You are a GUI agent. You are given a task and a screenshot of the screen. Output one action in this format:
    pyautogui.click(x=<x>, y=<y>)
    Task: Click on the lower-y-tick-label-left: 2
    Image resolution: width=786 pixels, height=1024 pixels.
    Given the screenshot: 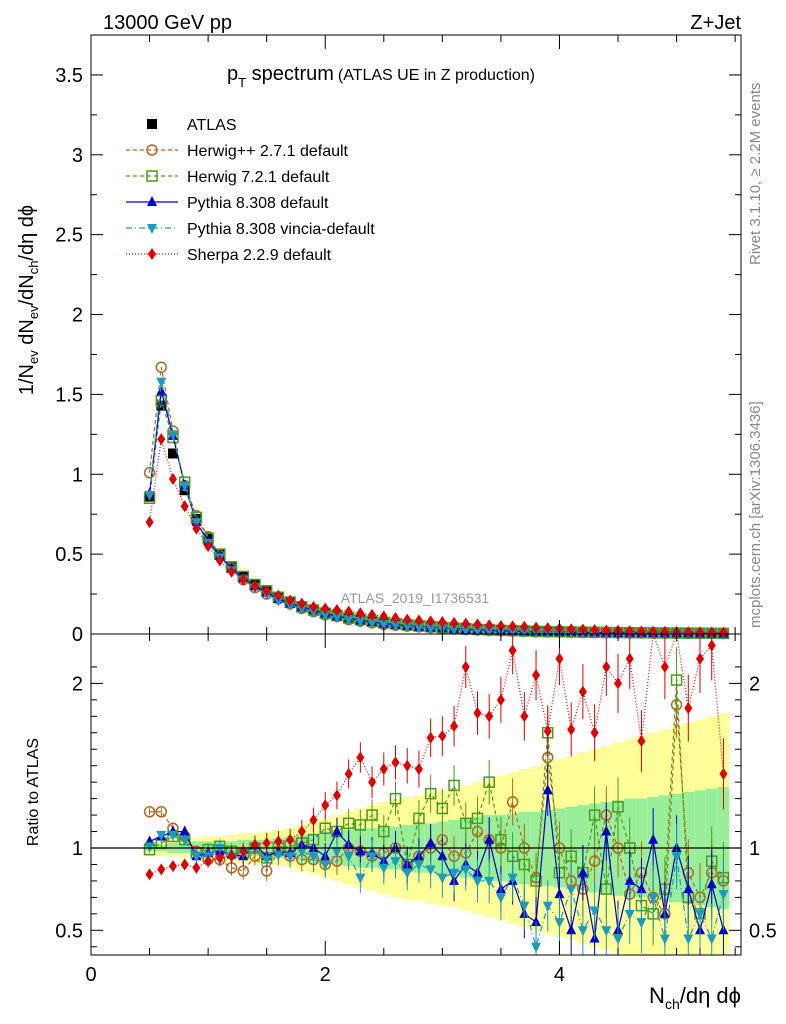 What is the action you would take?
    pyautogui.click(x=77, y=684)
    